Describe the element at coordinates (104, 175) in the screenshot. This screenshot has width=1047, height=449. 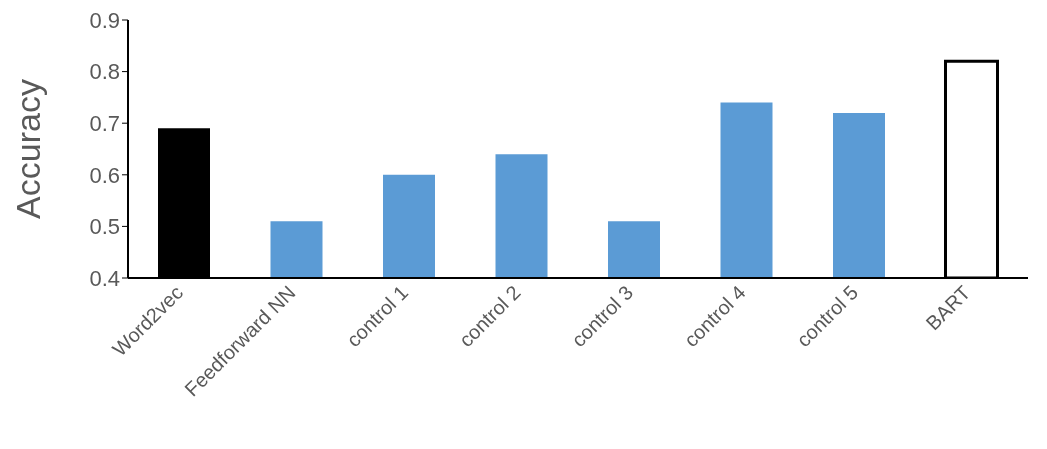
I see `y-tick-label: 0.6` at that location.